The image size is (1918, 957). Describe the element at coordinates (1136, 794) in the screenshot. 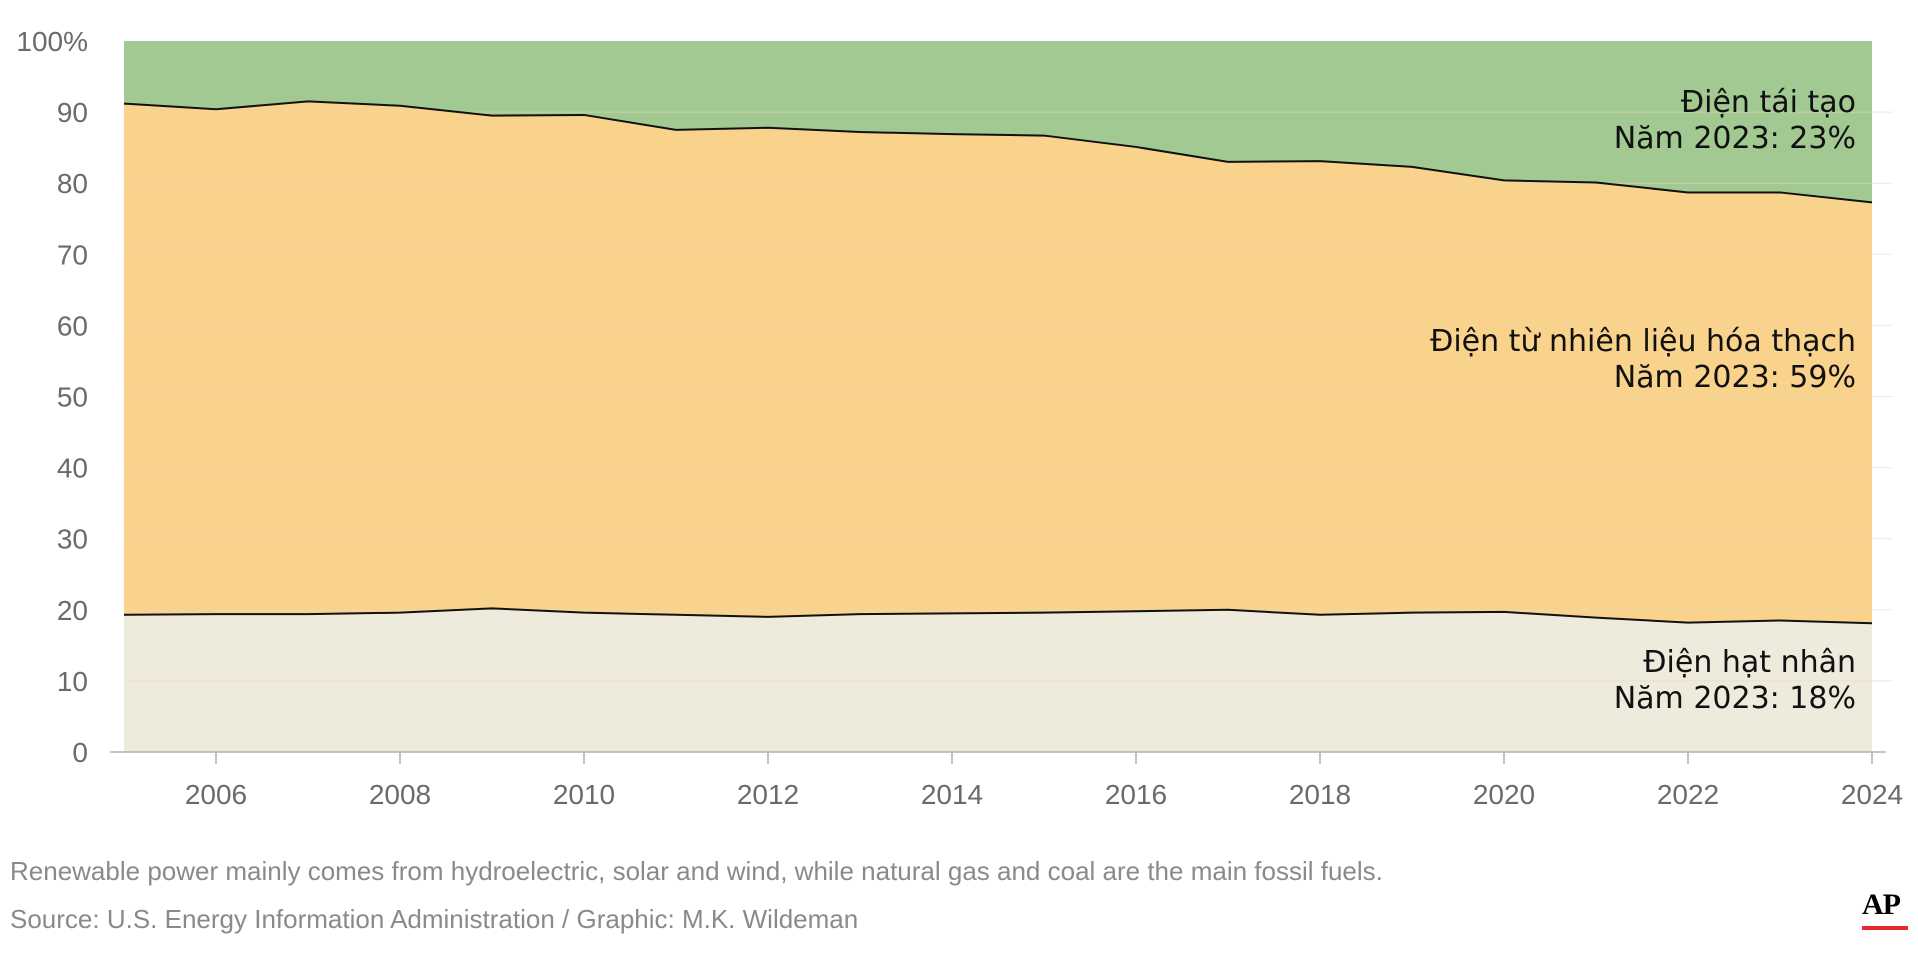

I see `x-tick-label: 2016` at that location.